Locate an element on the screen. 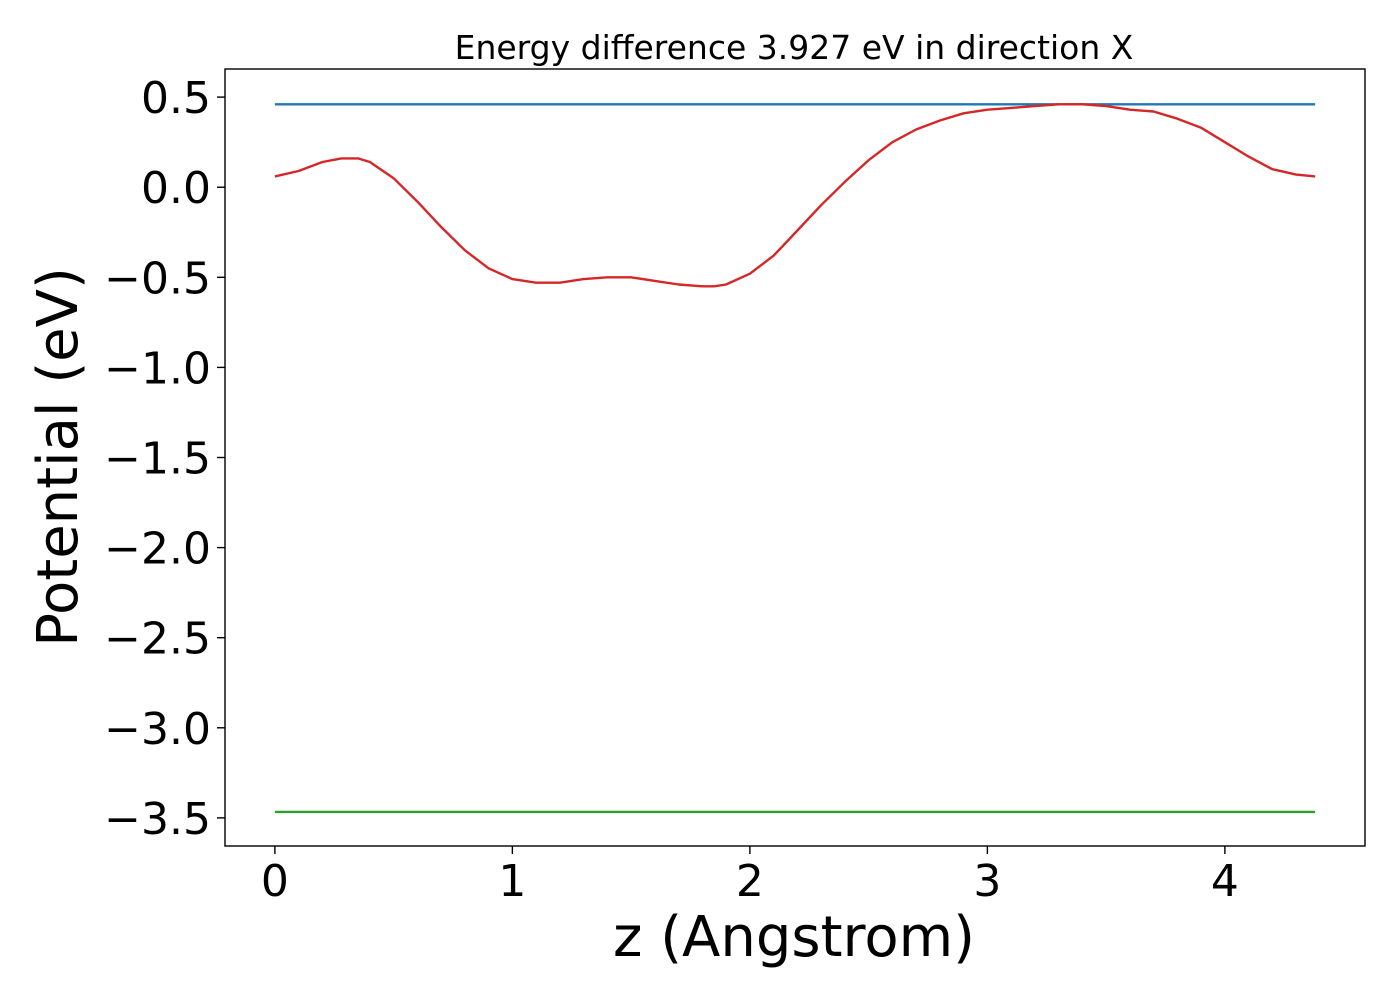 This screenshot has width=1400, height=1000. y-axis: 0.5 0.0 −0.5 −1.0 −1.5 −2.0 −2.5 −3.0 −3.5 is located at coordinates (164, 459).